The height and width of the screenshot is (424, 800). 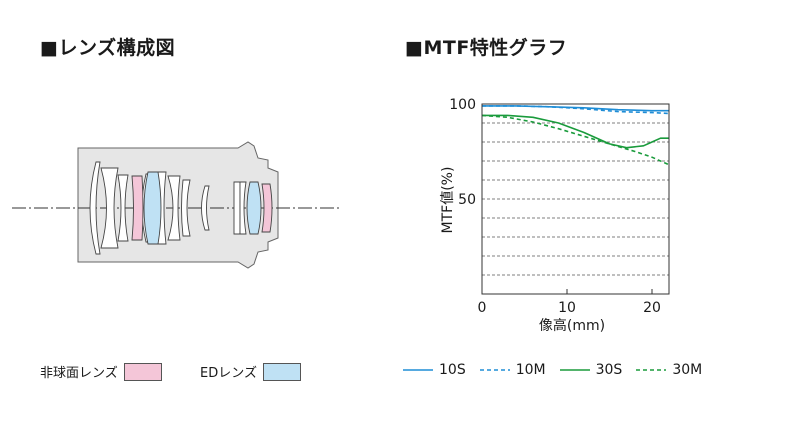 What do you see at coordinates (448, 200) in the screenshot?
I see `y-axis-label: MTF値(%)` at bounding box center [448, 200].